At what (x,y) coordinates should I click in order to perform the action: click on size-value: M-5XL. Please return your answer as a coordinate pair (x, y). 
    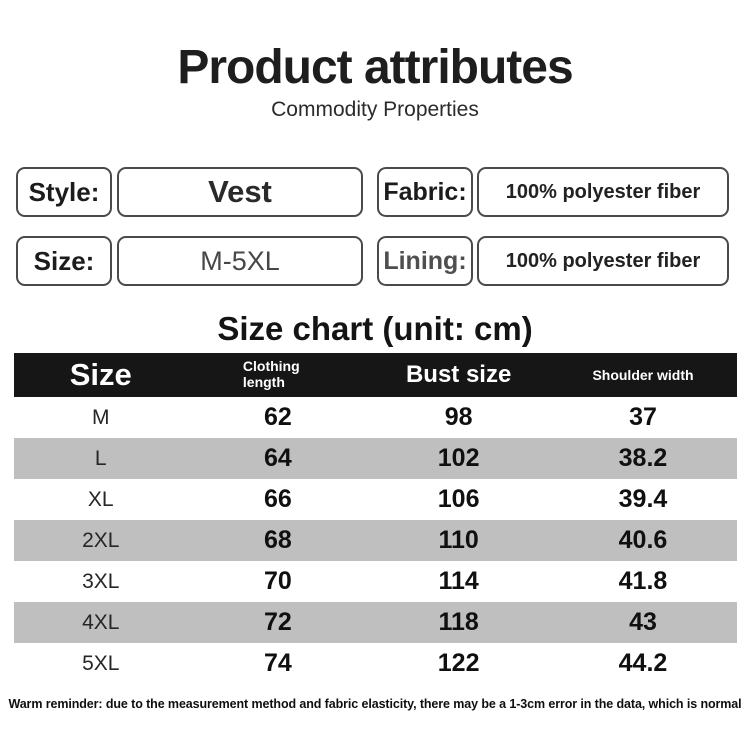
    Looking at the image, I should click on (240, 260).